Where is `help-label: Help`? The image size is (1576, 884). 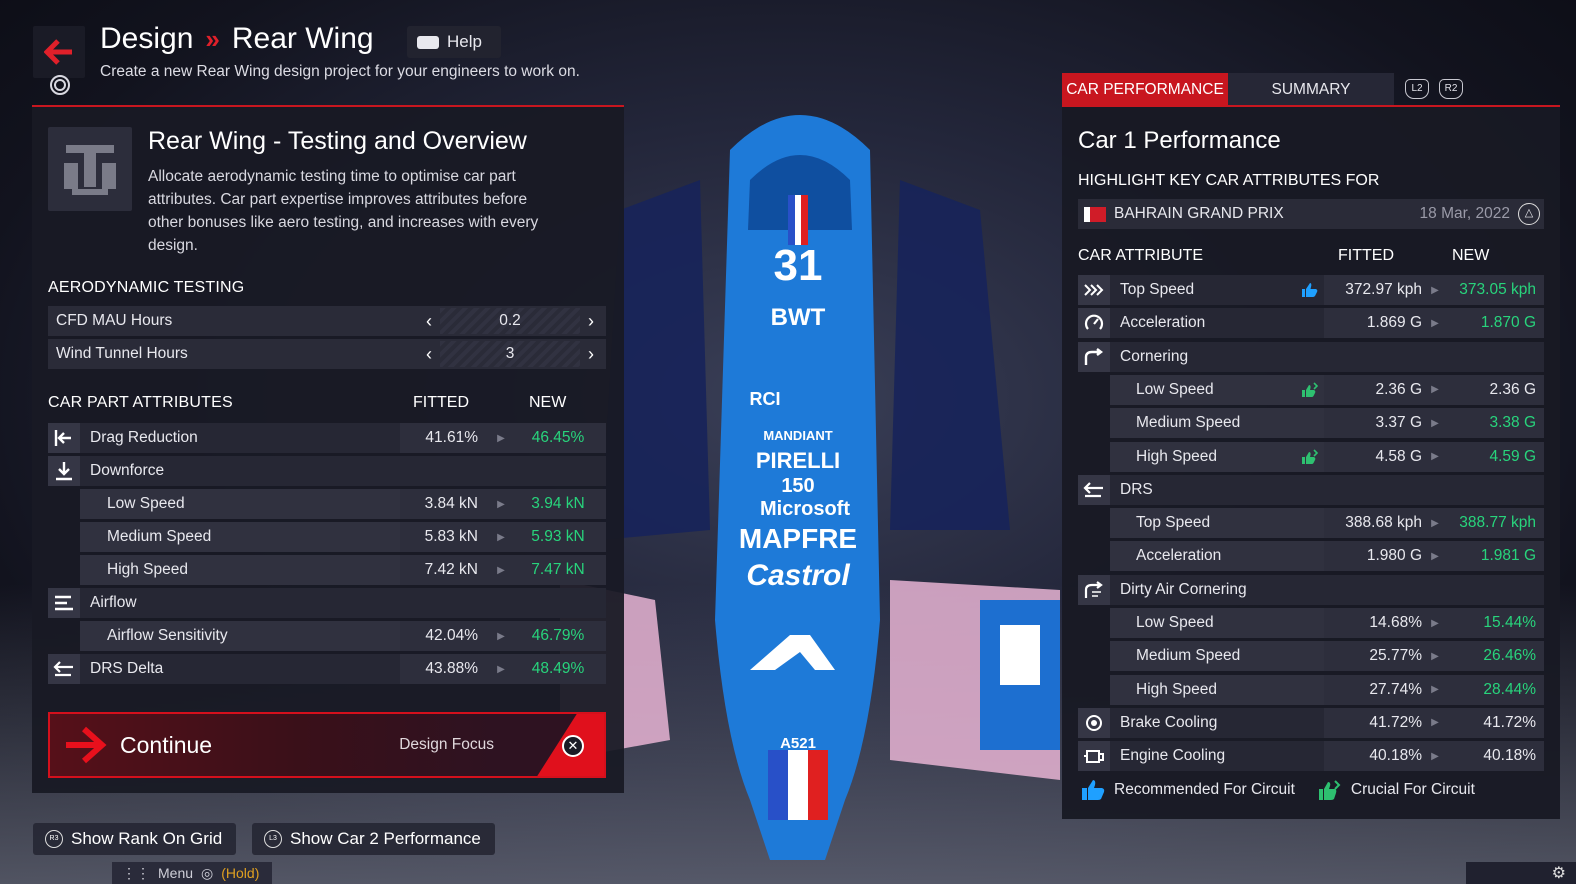 help-label: Help is located at coordinates (464, 41).